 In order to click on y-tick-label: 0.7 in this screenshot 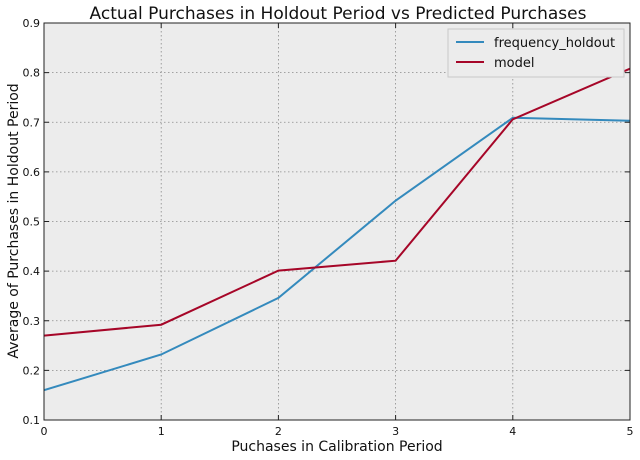, I will do `click(32, 122)`.